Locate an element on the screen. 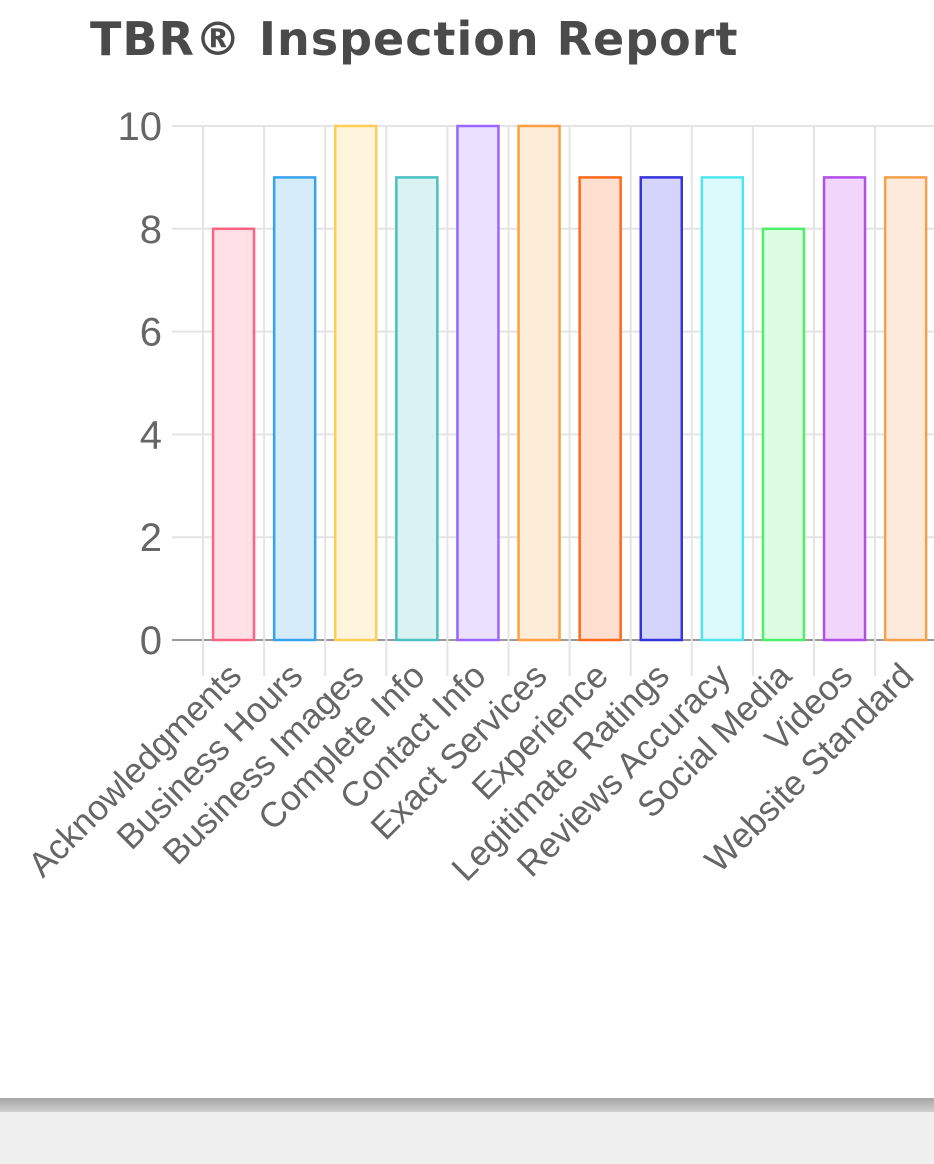  bar-website-standard is located at coordinates (905, 409).